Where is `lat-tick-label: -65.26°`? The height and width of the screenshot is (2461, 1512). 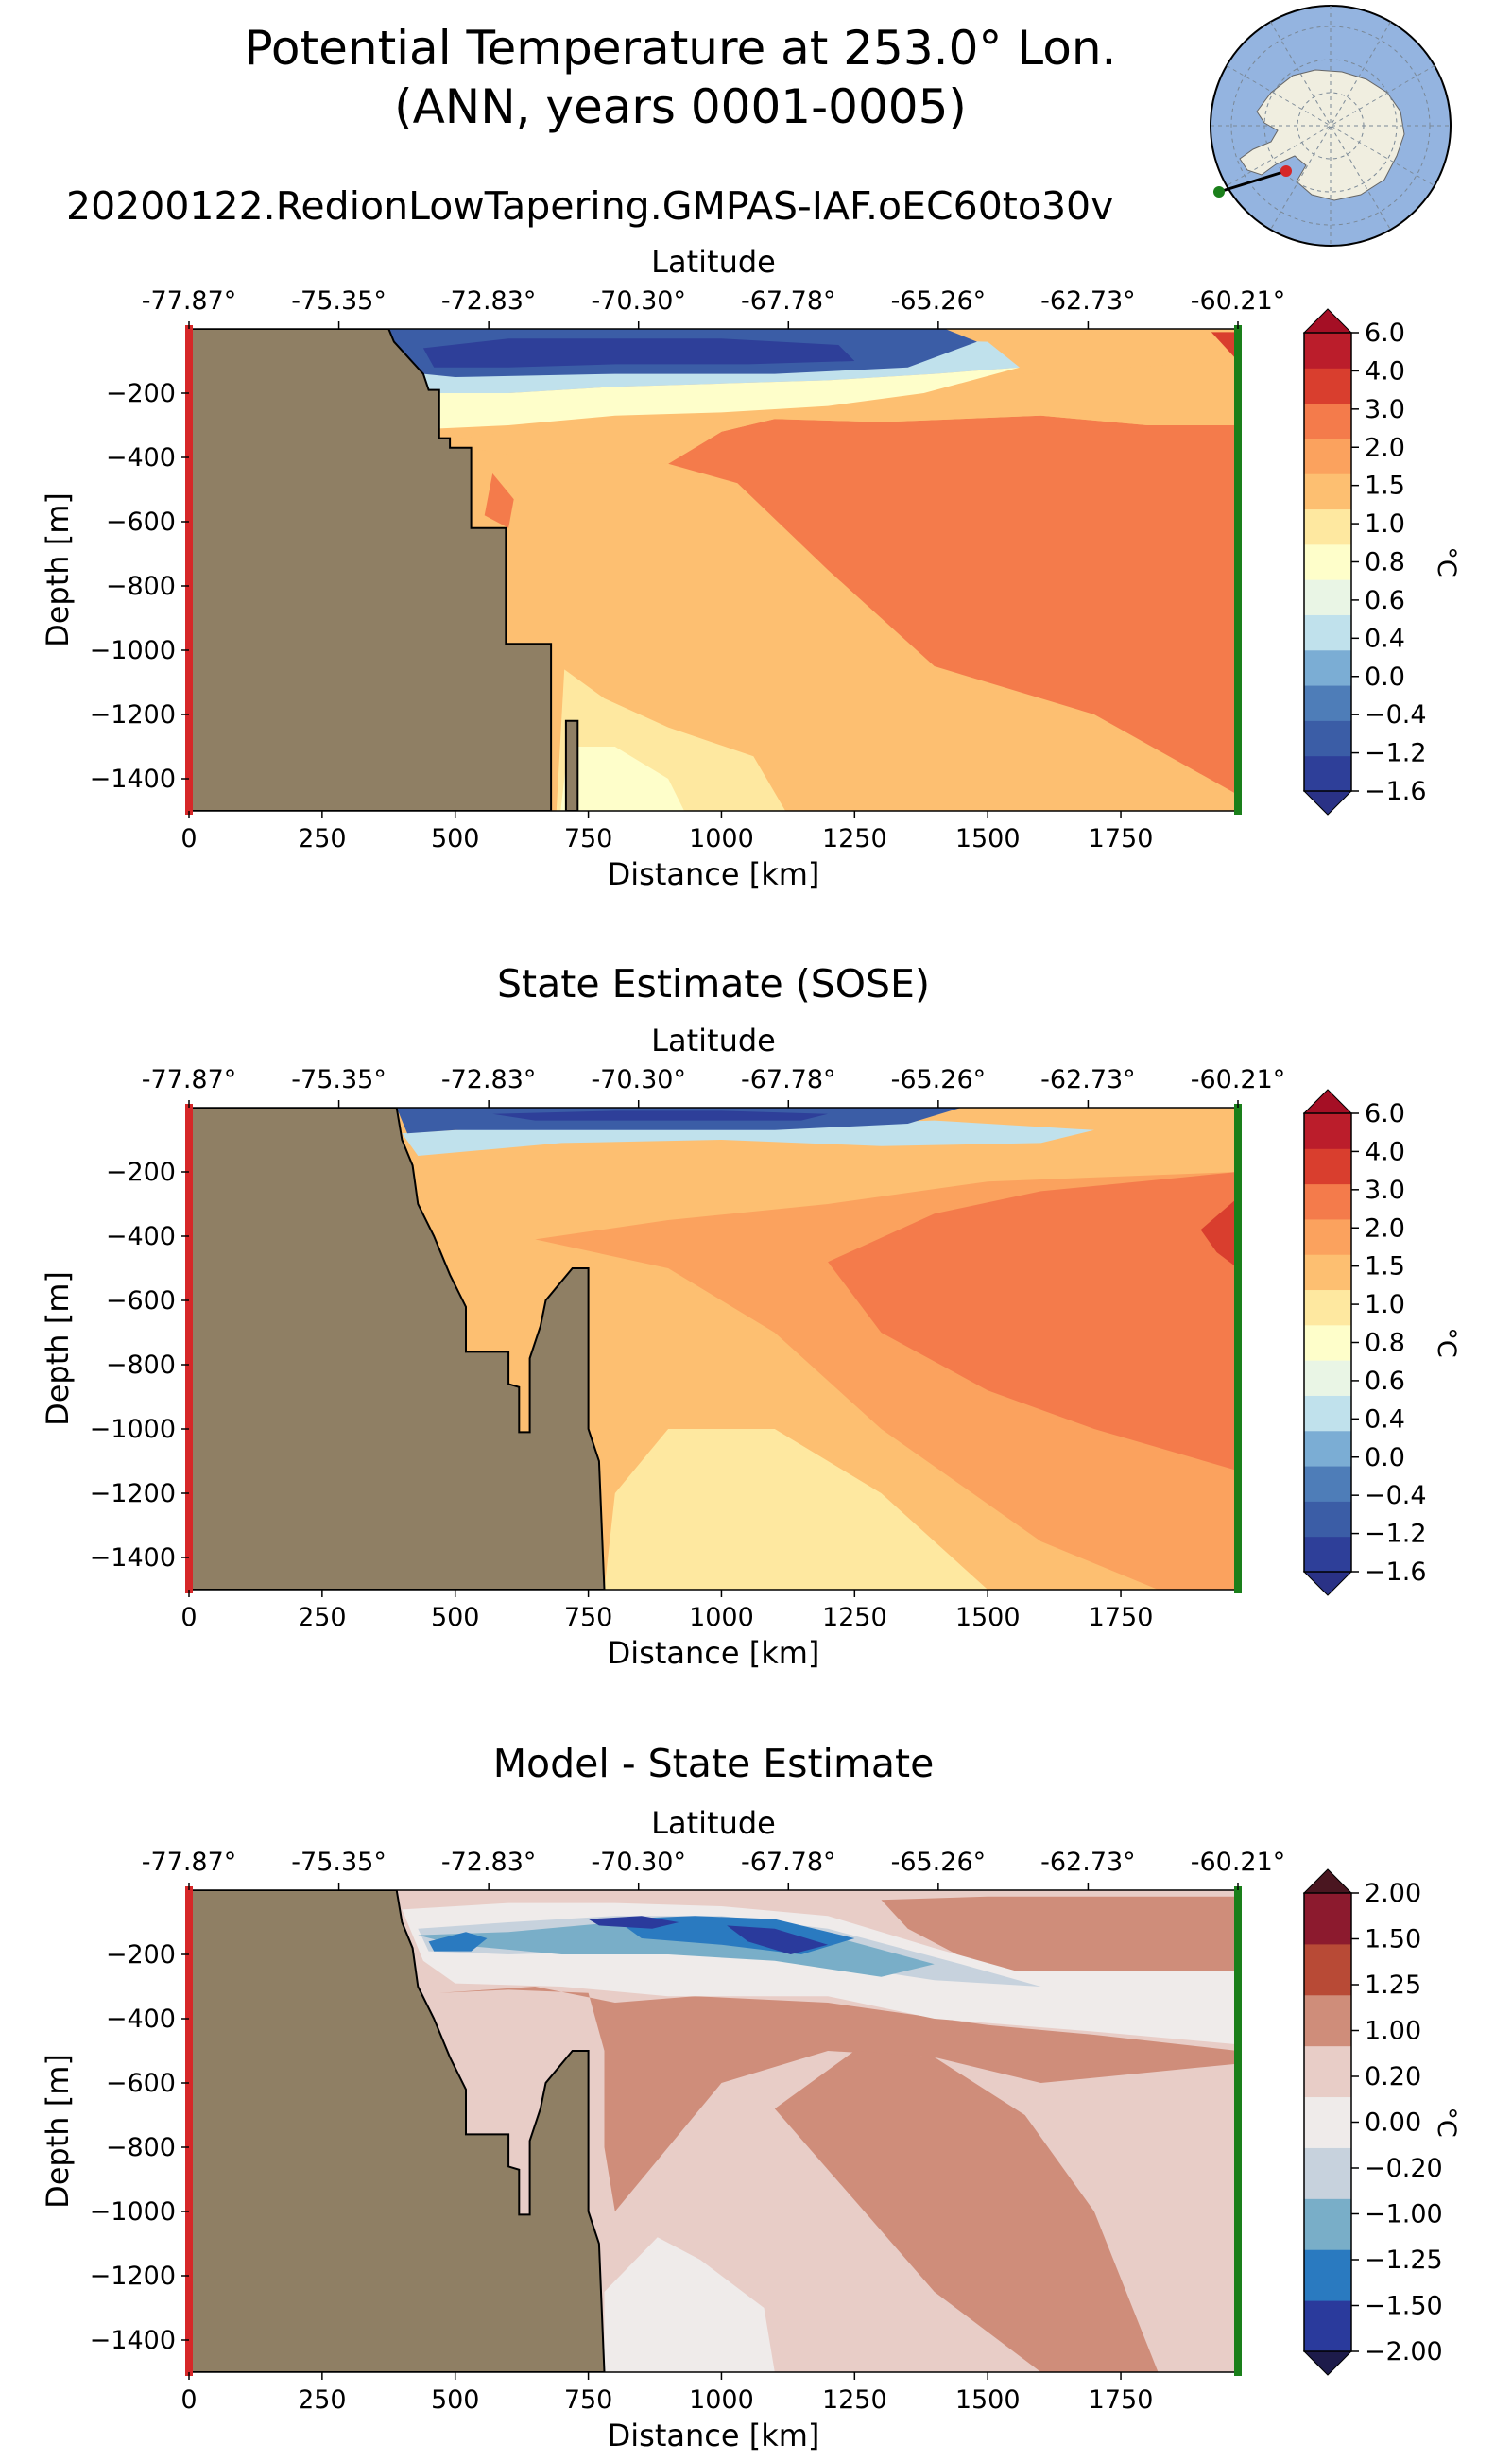
lat-tick-label: -65.26° is located at coordinates (939, 1079).